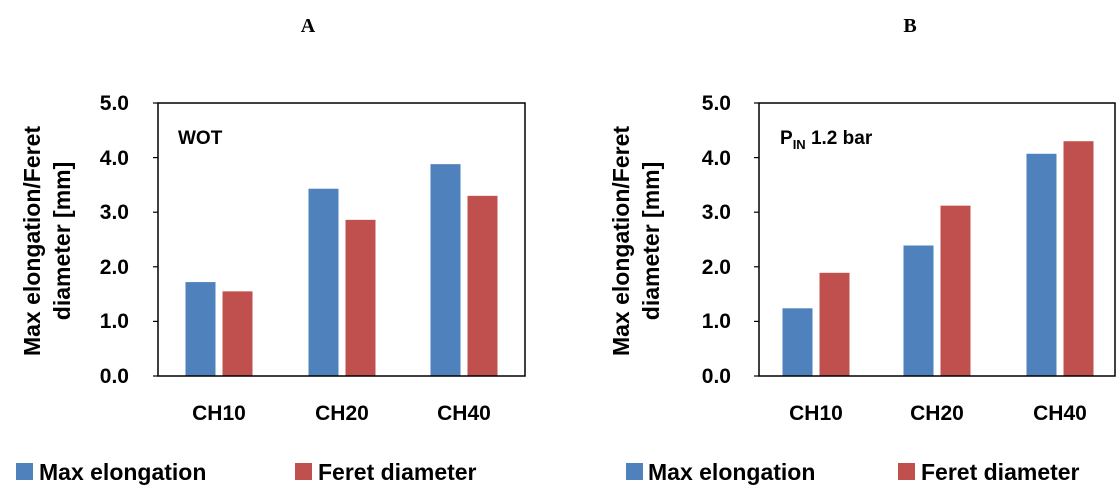 The image size is (1116, 496). Describe the element at coordinates (799, 144) in the screenshot. I see `annotation-b-subscript: IN` at that location.